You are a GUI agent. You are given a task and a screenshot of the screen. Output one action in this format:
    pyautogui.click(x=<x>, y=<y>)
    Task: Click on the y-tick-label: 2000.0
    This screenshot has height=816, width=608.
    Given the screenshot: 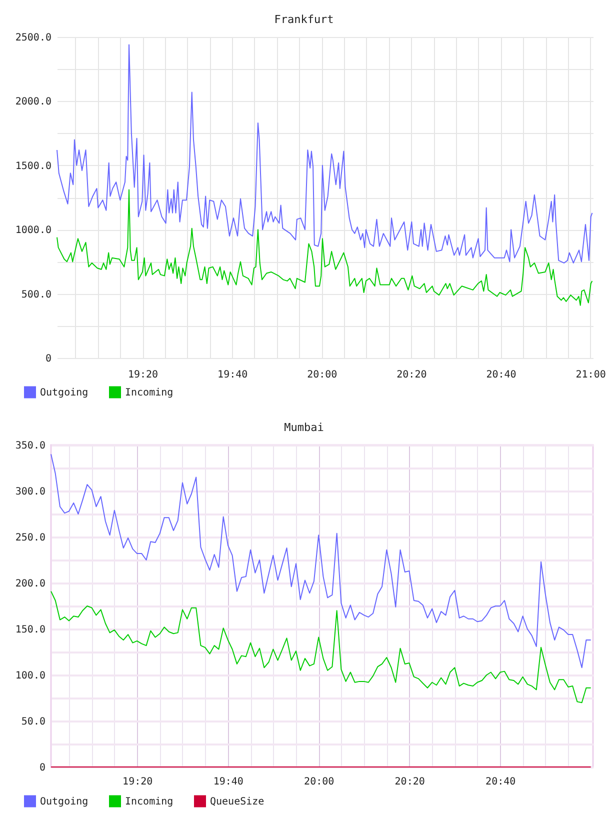 What is the action you would take?
    pyautogui.click(x=33, y=102)
    